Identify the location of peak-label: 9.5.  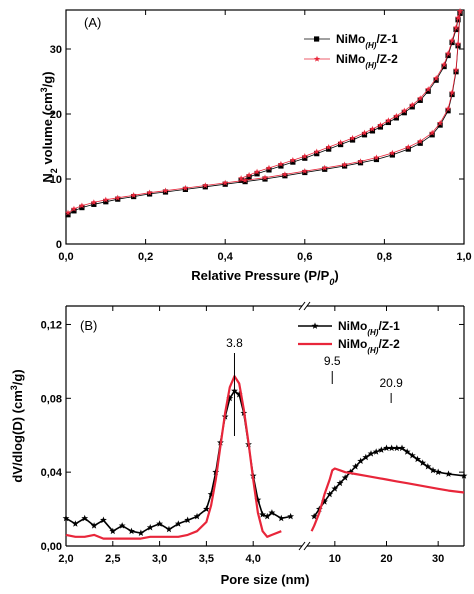
(332, 361).